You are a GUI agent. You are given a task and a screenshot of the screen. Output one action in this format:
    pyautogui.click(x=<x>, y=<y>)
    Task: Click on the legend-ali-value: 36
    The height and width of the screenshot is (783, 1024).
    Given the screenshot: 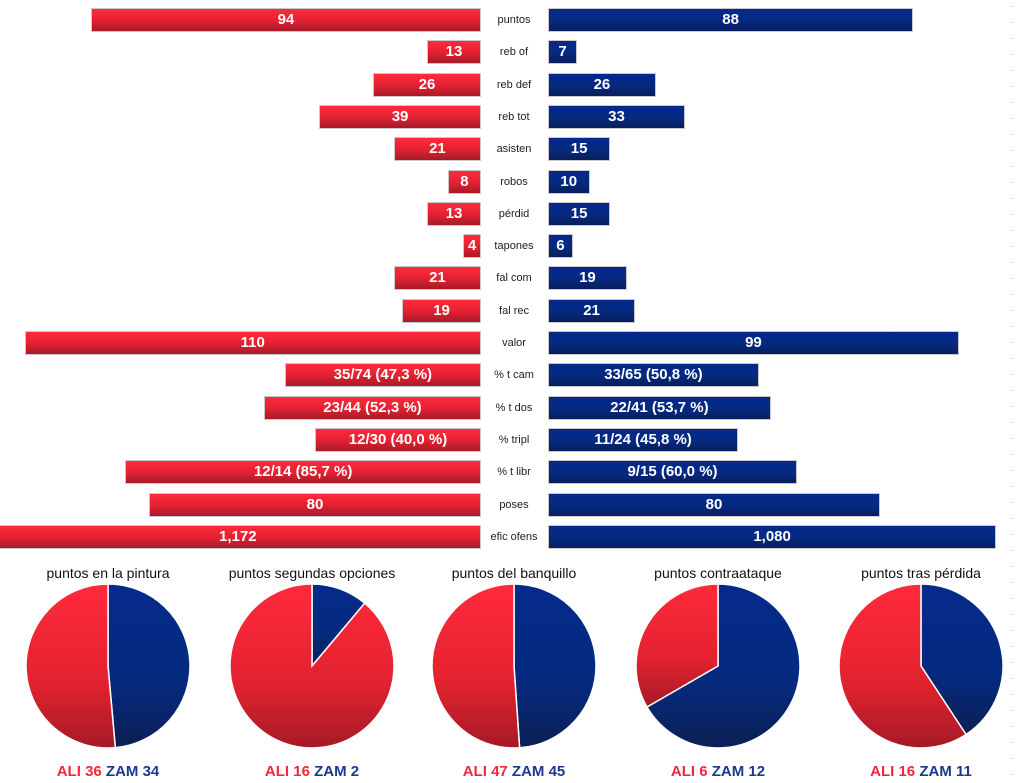 What is the action you would take?
    pyautogui.click(x=93, y=771)
    